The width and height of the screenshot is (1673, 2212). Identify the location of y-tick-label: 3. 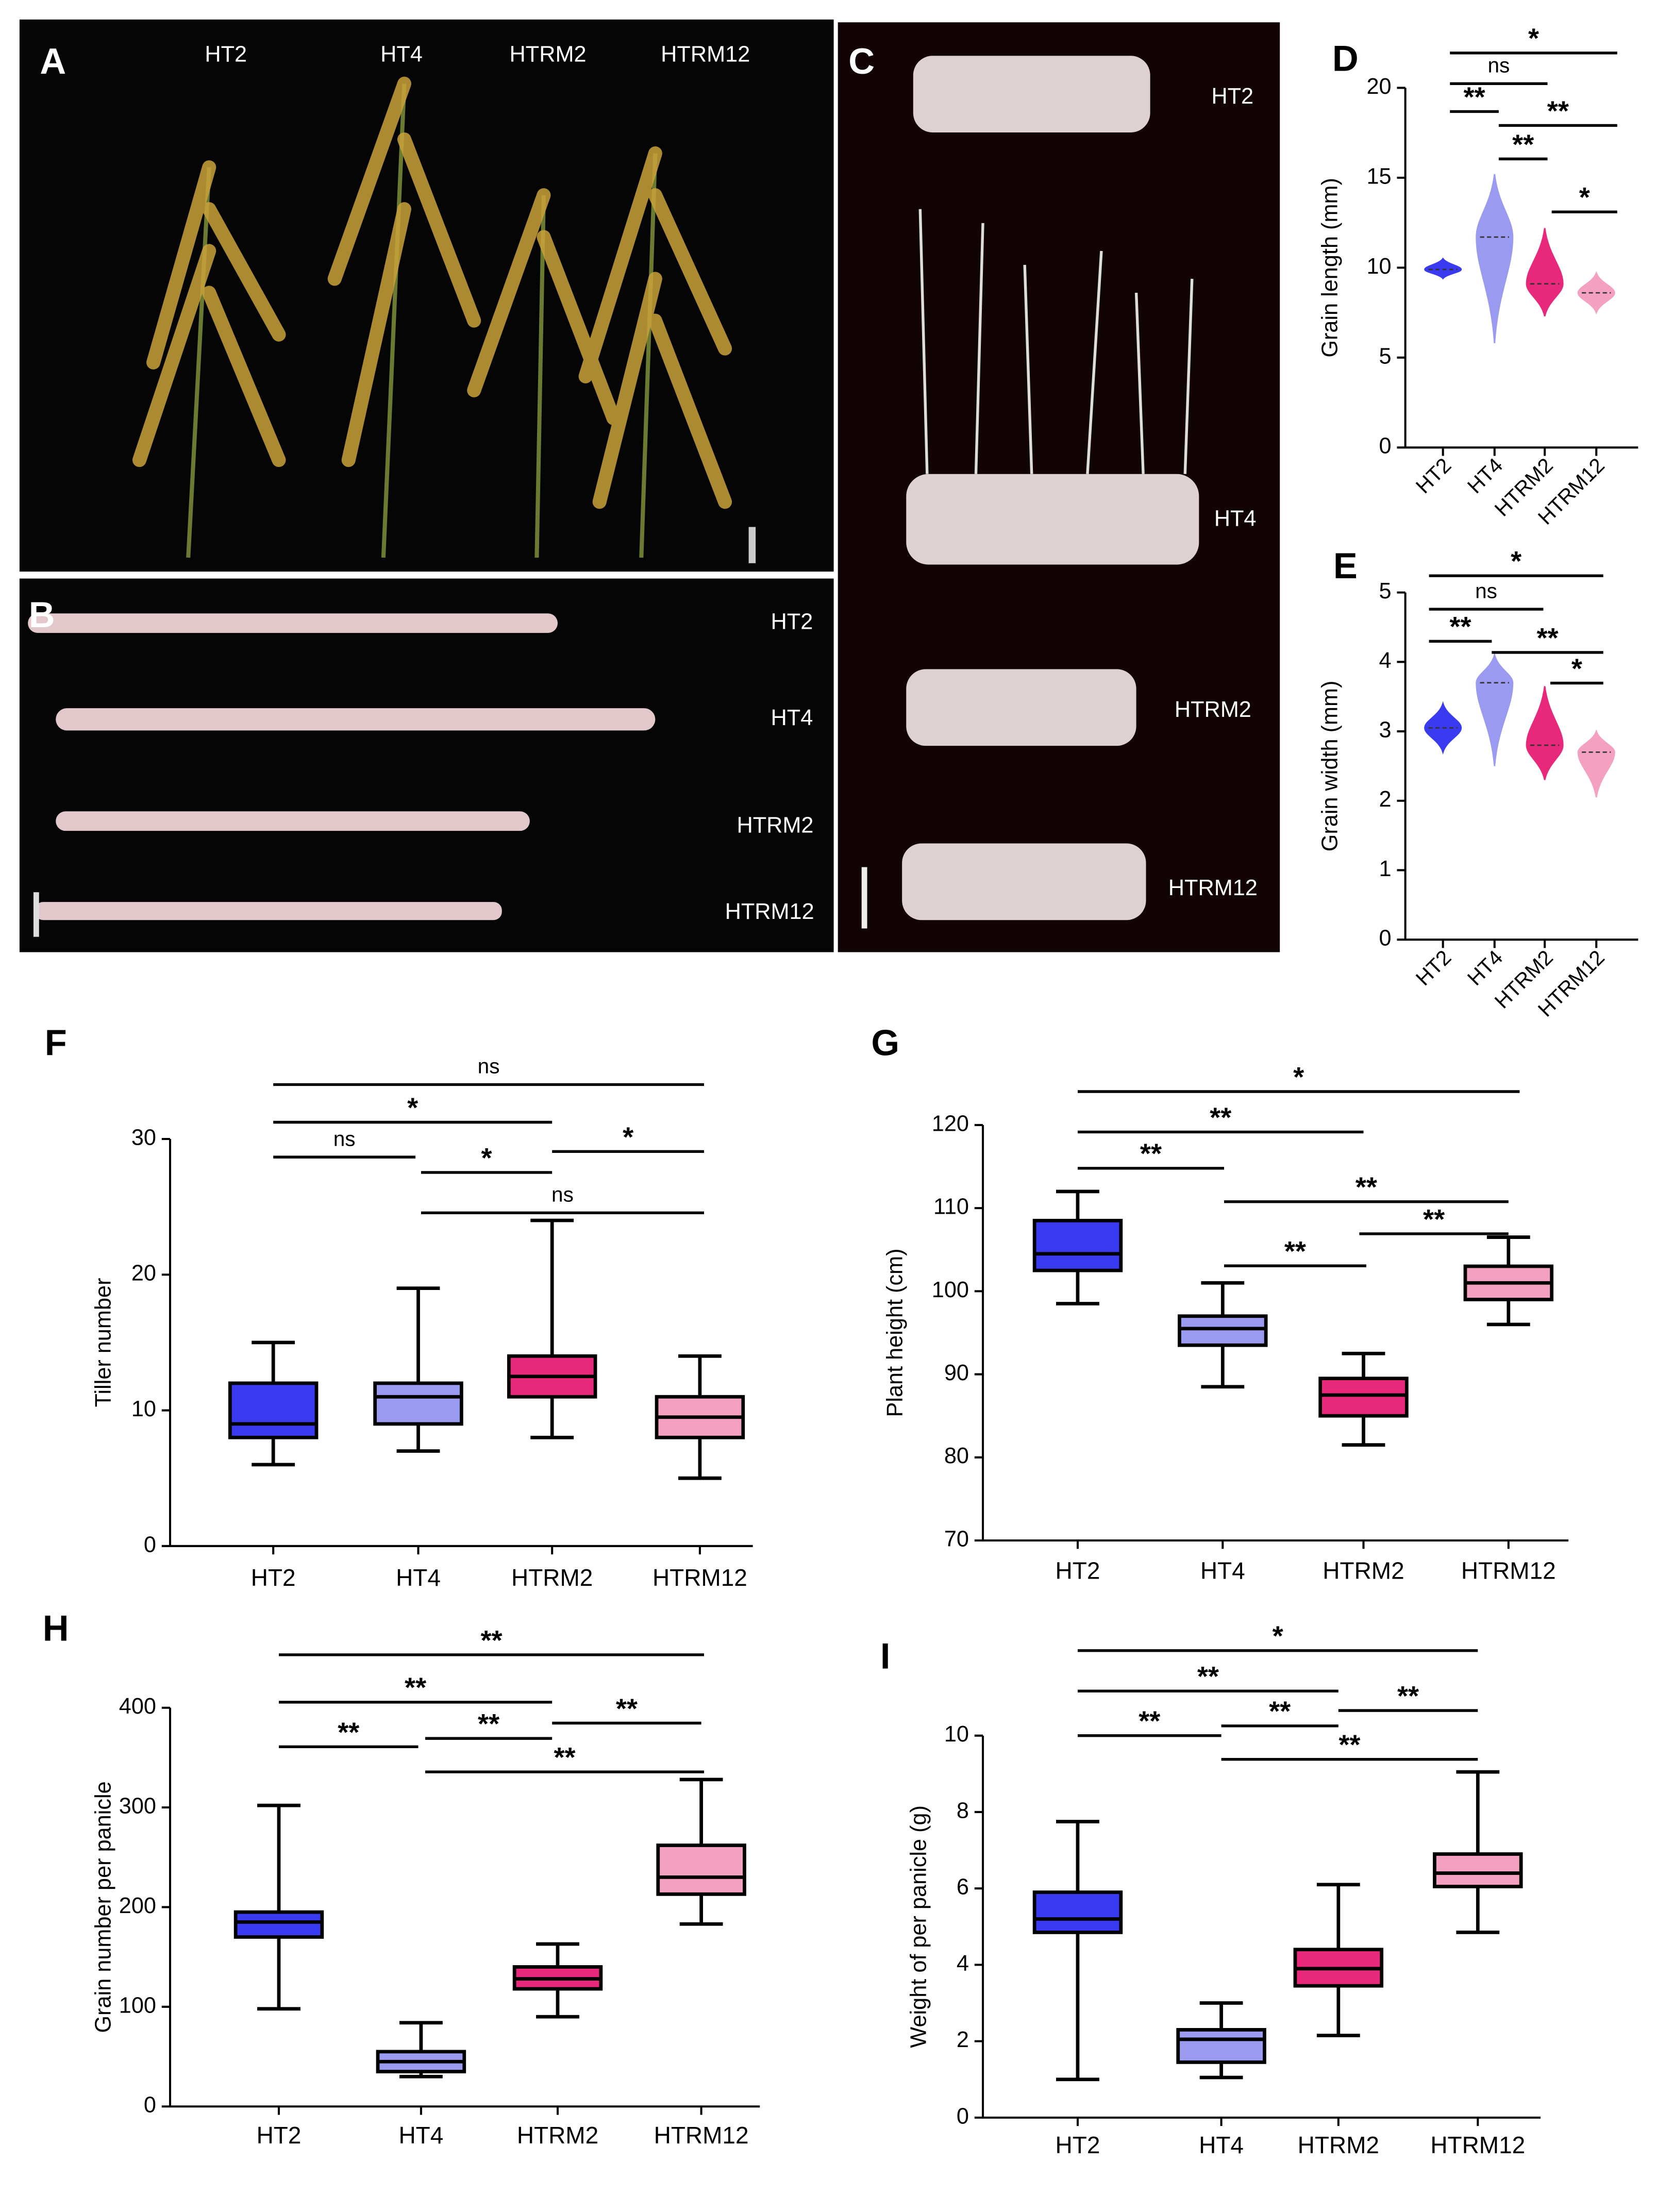
(1385, 729).